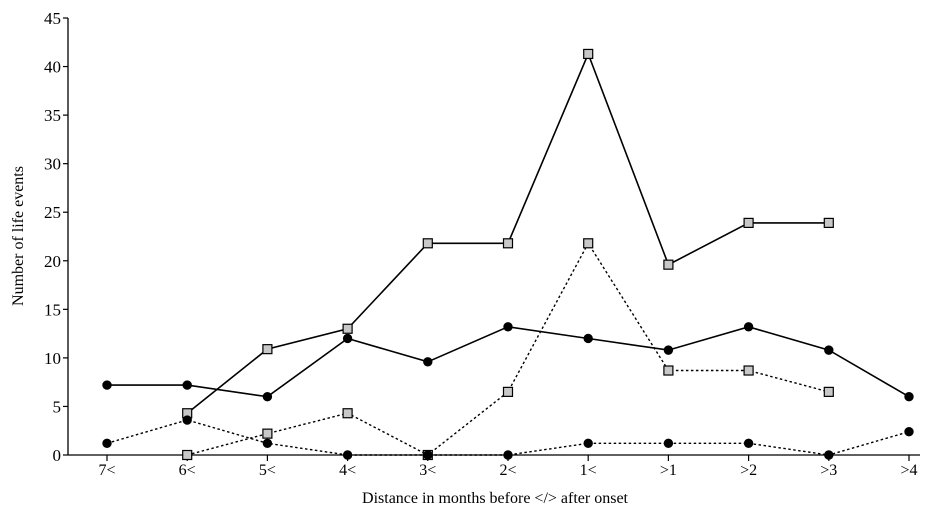  I want to click on y-tick-label: 20, so click(52, 261).